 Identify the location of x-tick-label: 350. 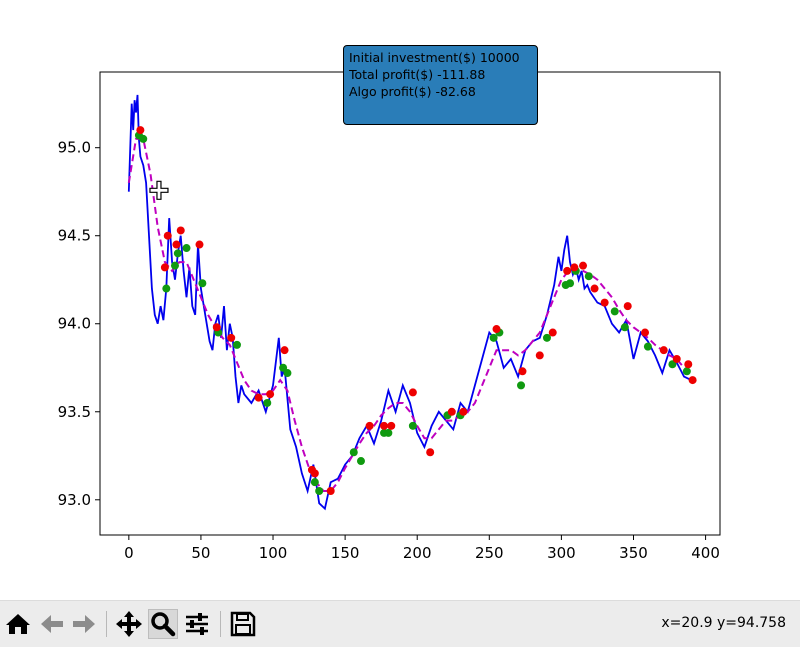
(633, 553).